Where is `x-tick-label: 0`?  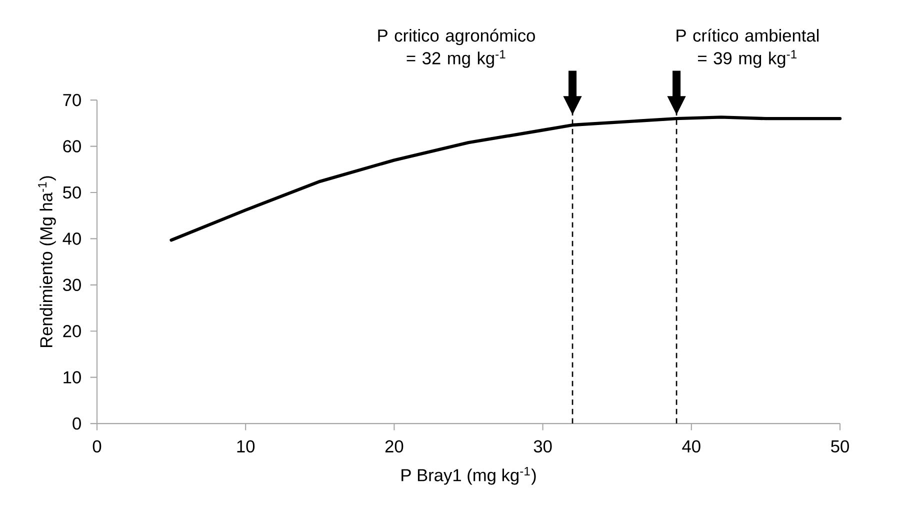
x-tick-label: 0 is located at coordinates (97, 446).